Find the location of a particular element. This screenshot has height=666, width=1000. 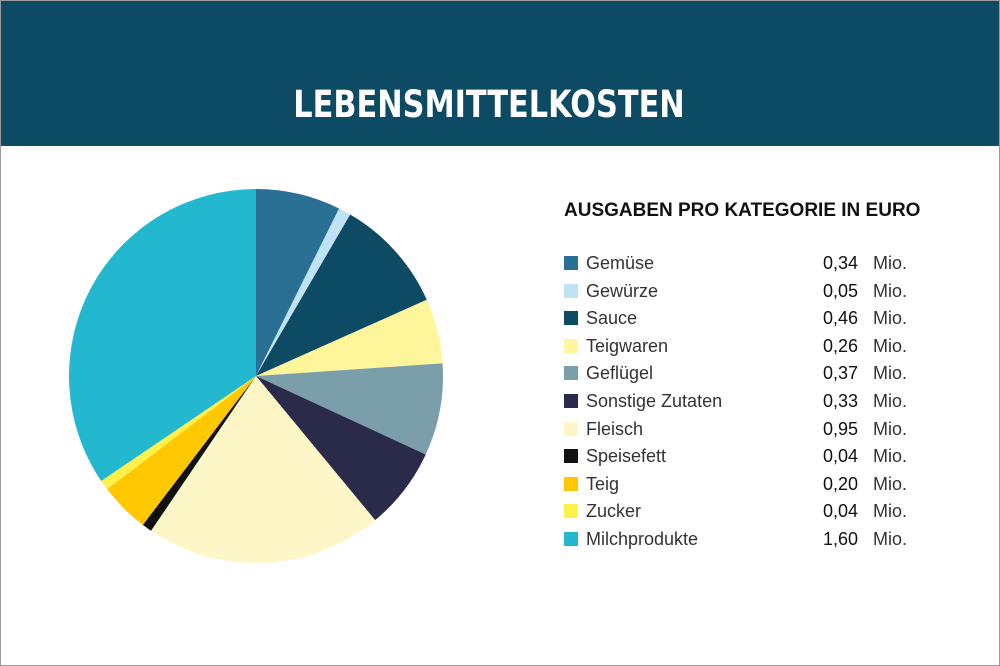

legend-item: Teigwaren 0,26 Mio. is located at coordinates (754, 348).